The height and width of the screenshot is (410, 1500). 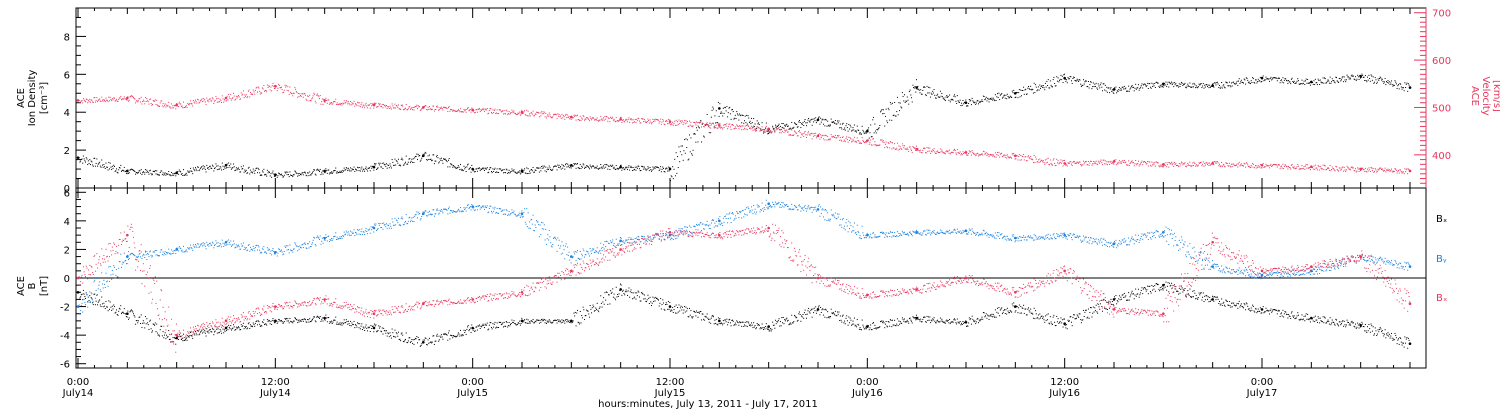 I want to click on data-point, so click(x=374, y=105).